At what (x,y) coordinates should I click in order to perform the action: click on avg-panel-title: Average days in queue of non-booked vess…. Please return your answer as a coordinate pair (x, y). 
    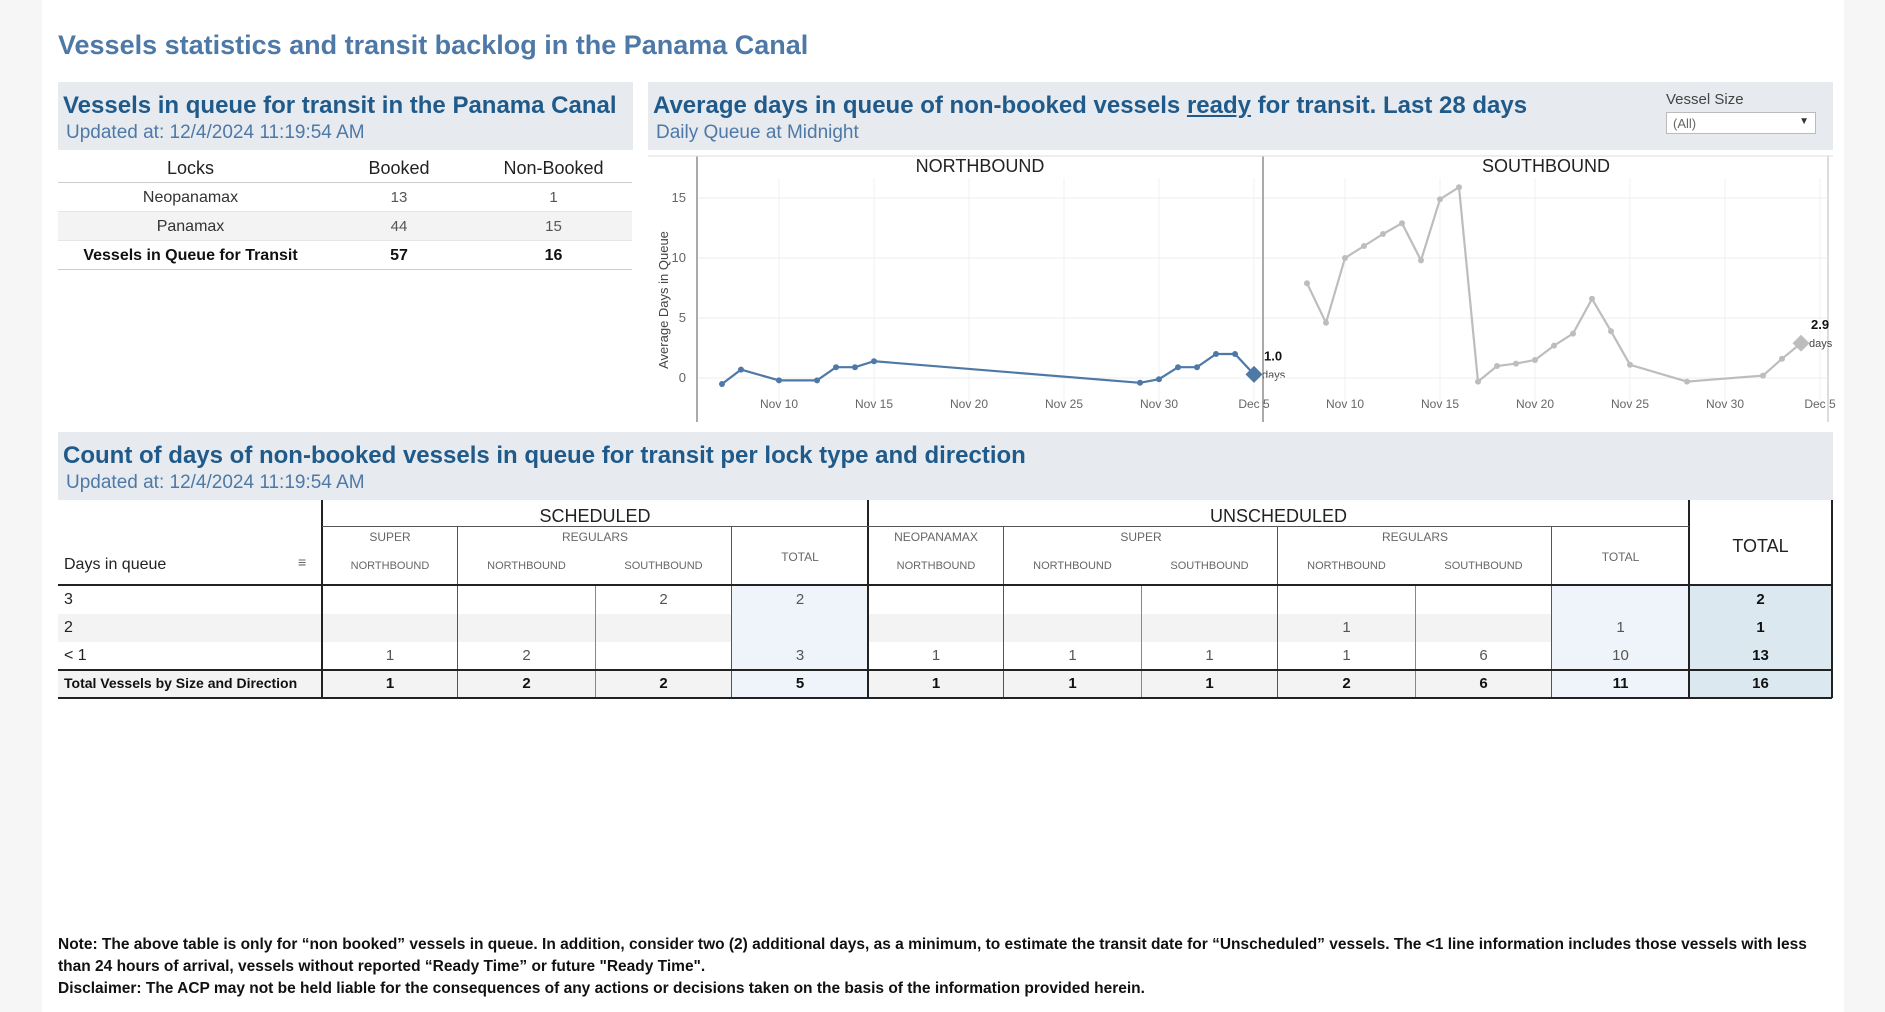
    Looking at the image, I should click on (1090, 106).